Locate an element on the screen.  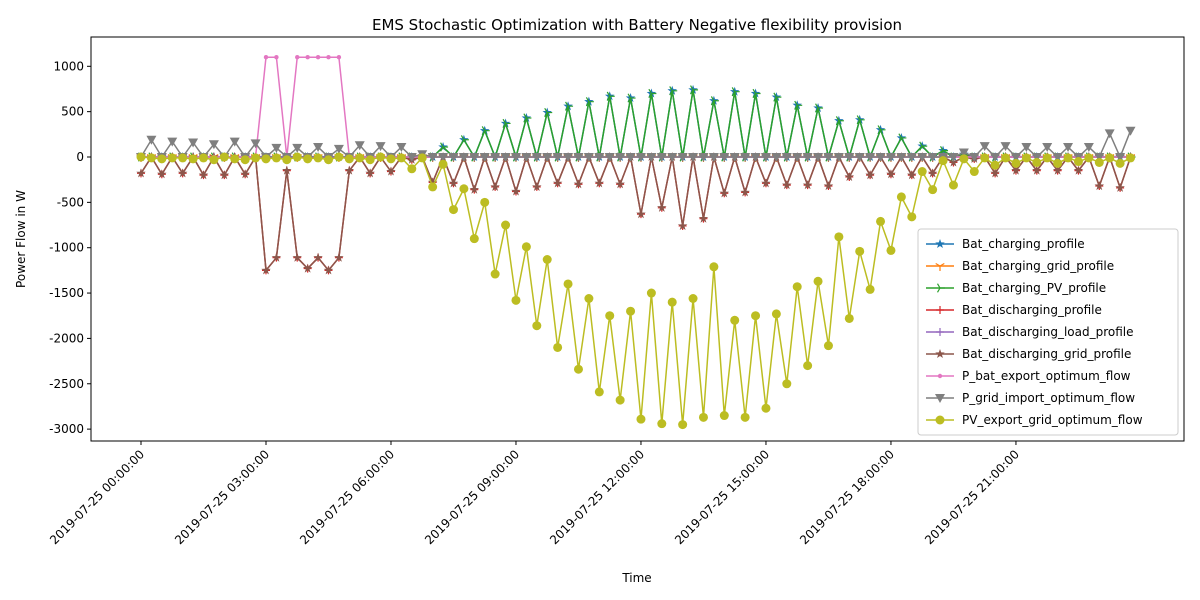
y-tick-label: -1000 is located at coordinates (66, 248).